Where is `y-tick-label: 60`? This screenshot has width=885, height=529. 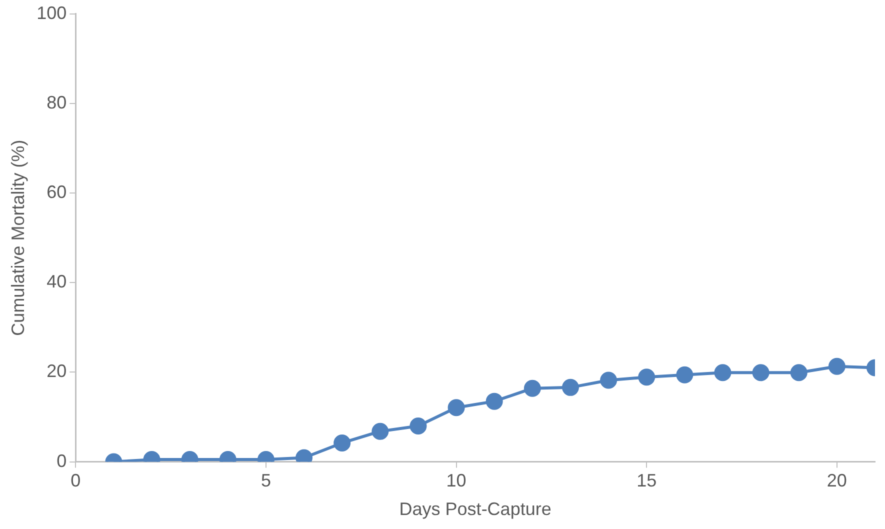
y-tick-label: 60 is located at coordinates (56, 192).